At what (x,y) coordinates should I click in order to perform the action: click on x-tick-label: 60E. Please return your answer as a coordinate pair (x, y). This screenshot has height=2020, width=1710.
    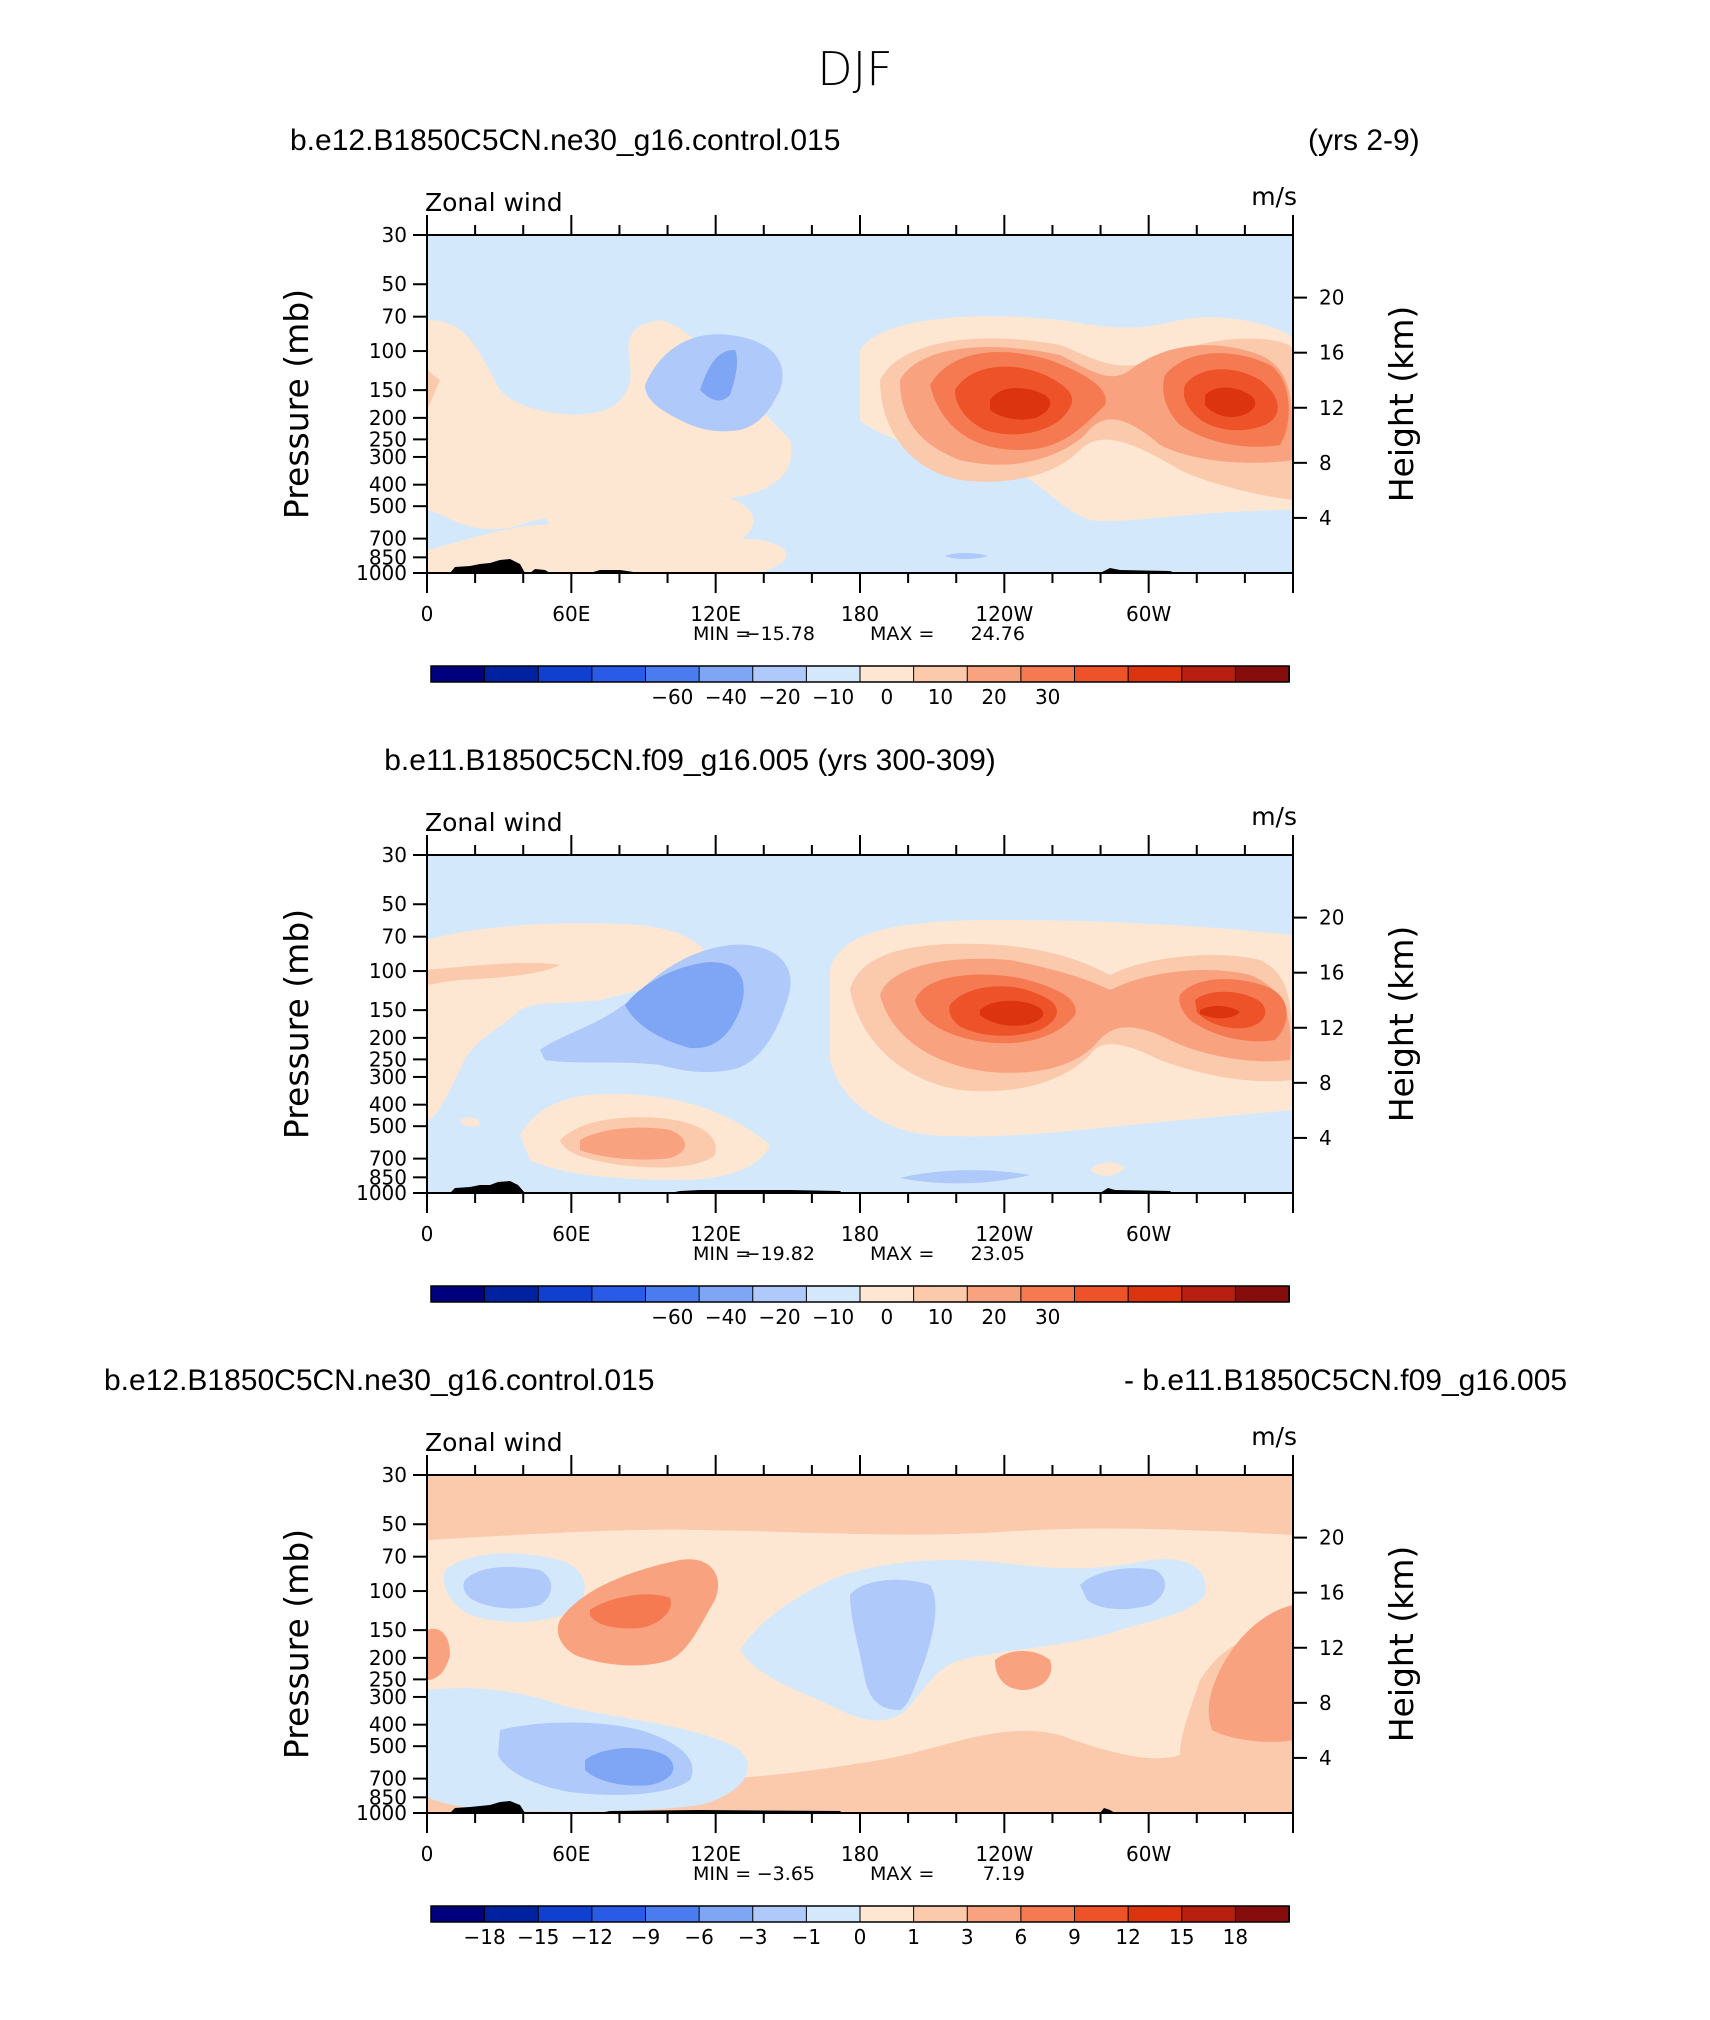
    Looking at the image, I should click on (571, 614).